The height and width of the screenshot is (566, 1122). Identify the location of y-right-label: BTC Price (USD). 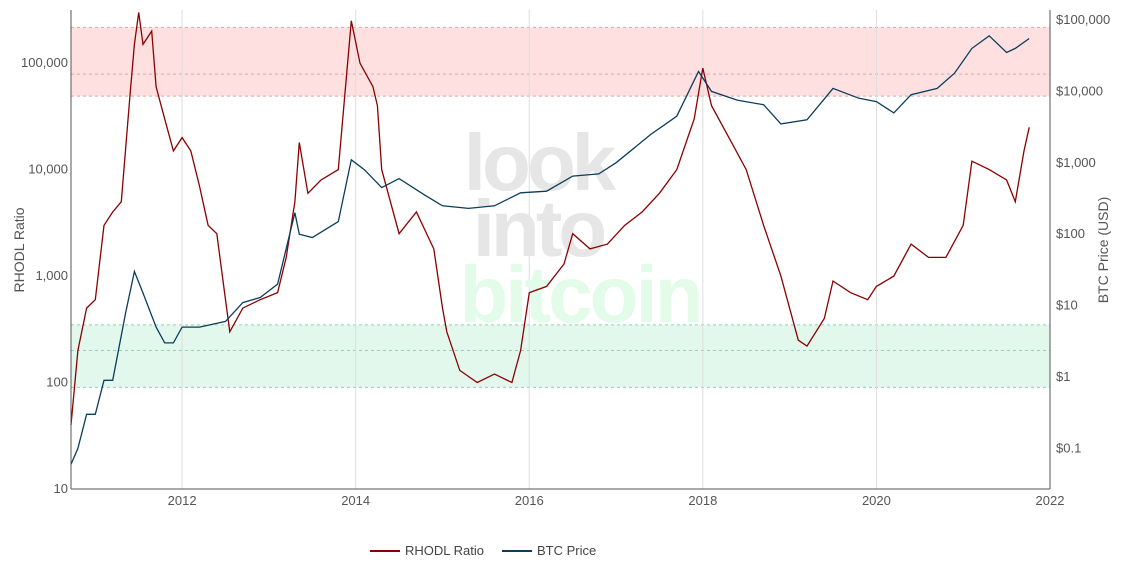
(1103, 250).